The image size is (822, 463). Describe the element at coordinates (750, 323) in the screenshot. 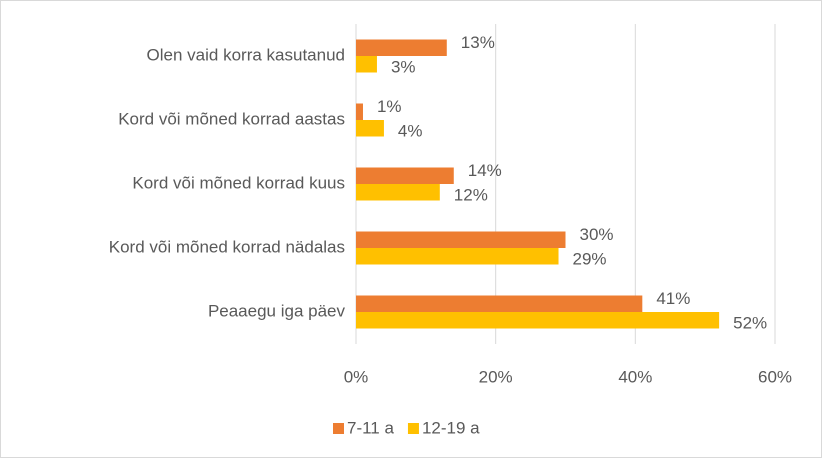

I see `data-label: 52%` at that location.